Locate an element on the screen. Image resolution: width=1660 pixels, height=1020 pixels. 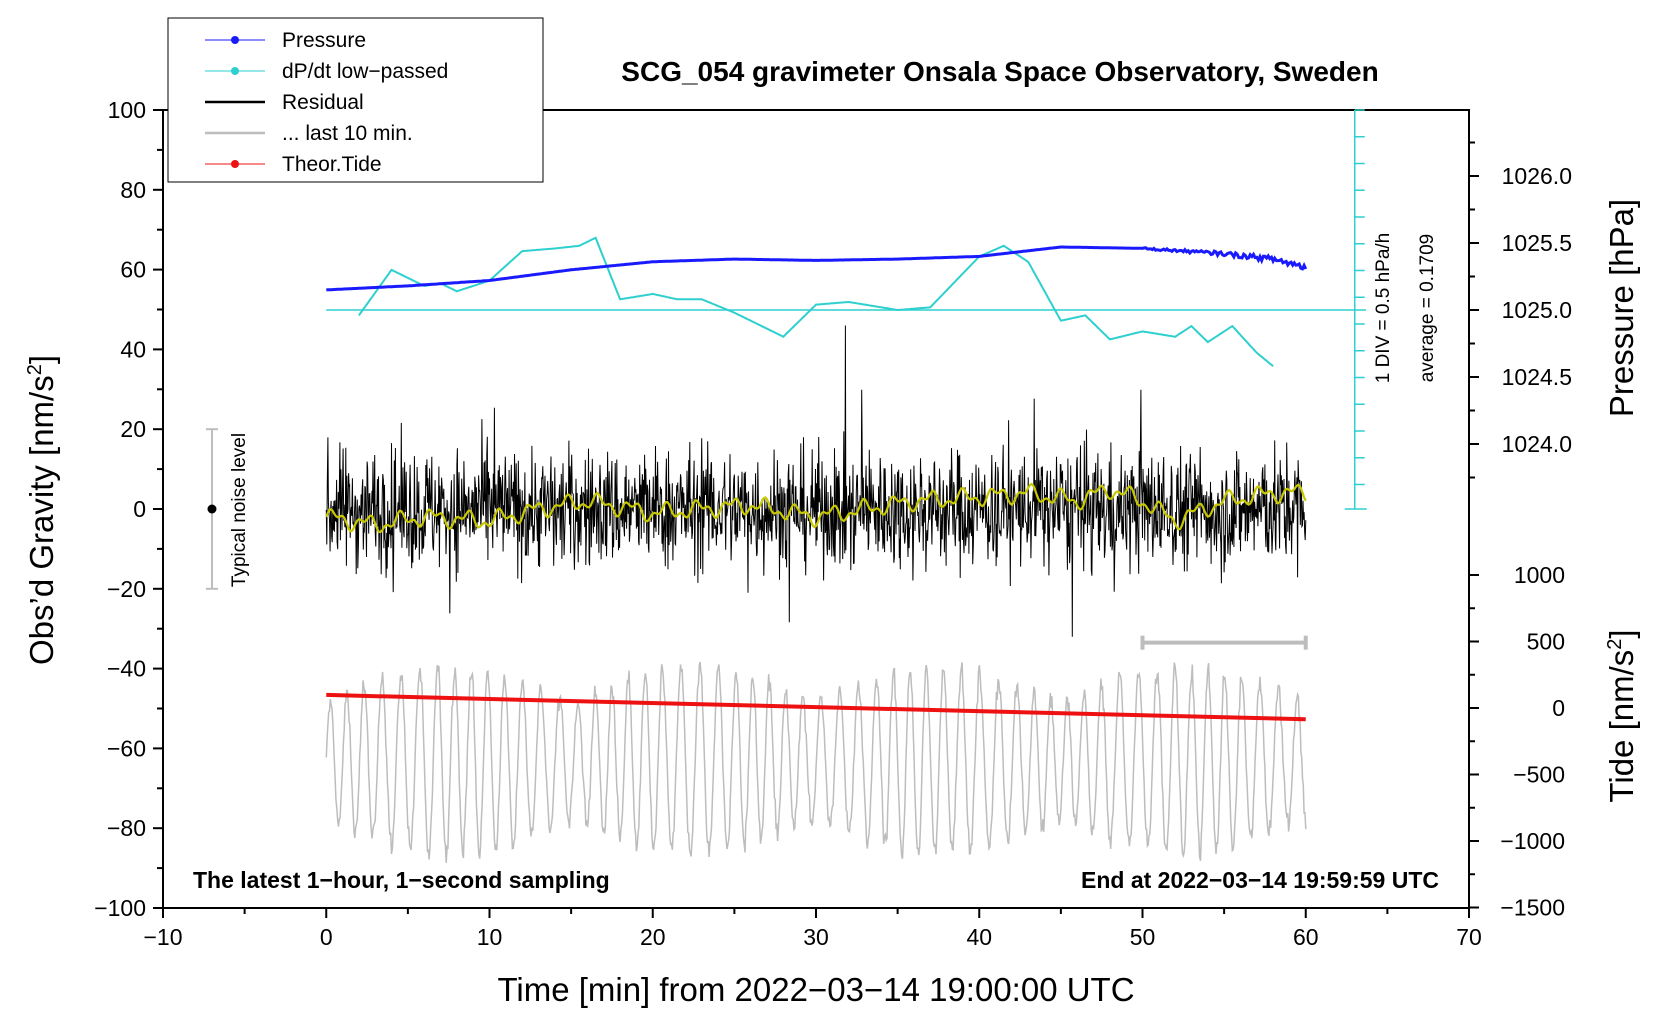
x-tick-label: 30 is located at coordinates (816, 937).